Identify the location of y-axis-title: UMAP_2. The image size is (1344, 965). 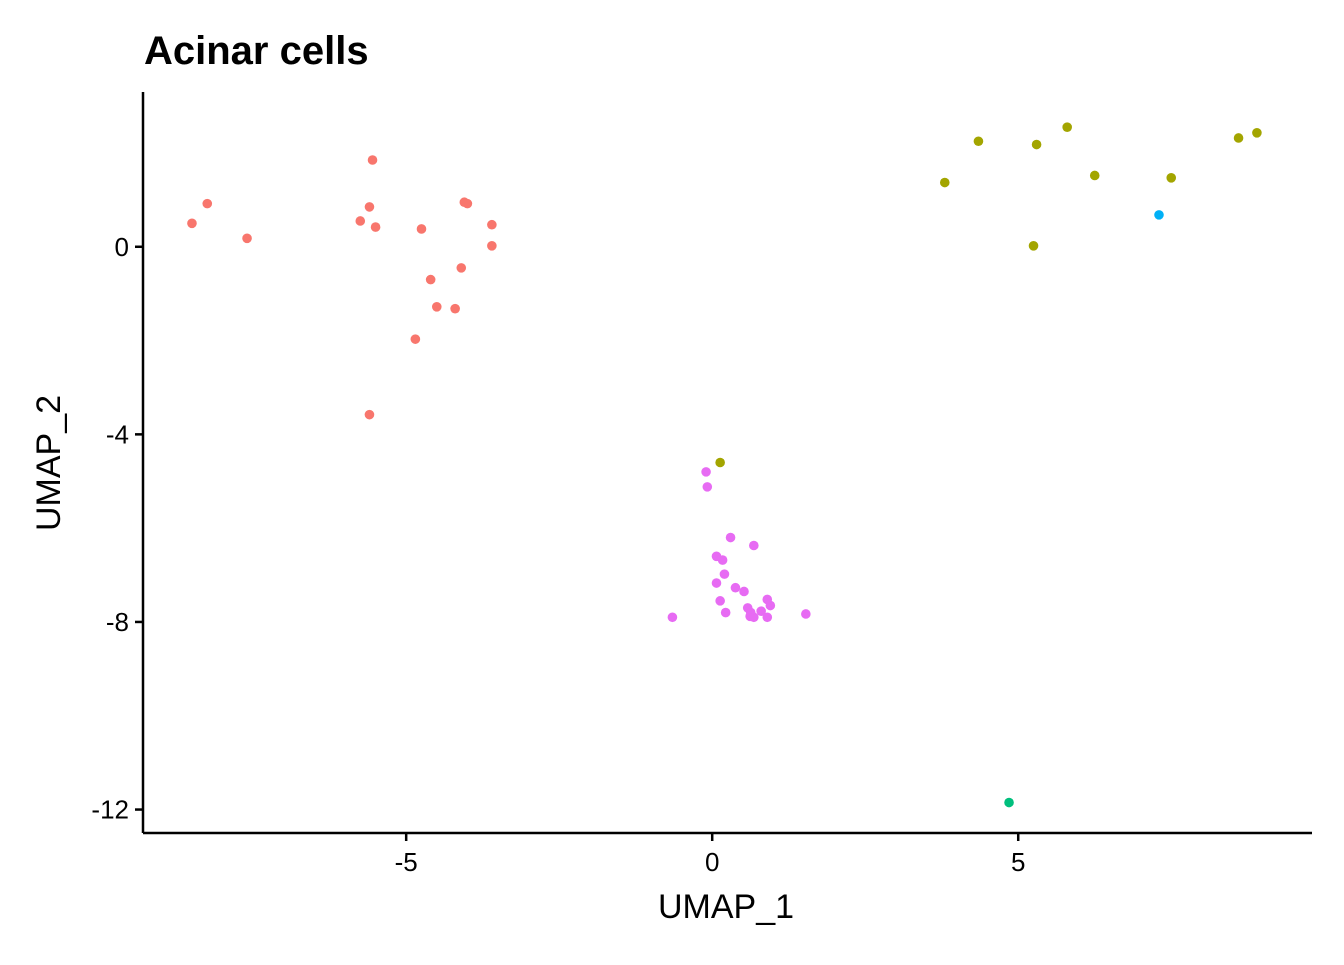
(49, 463).